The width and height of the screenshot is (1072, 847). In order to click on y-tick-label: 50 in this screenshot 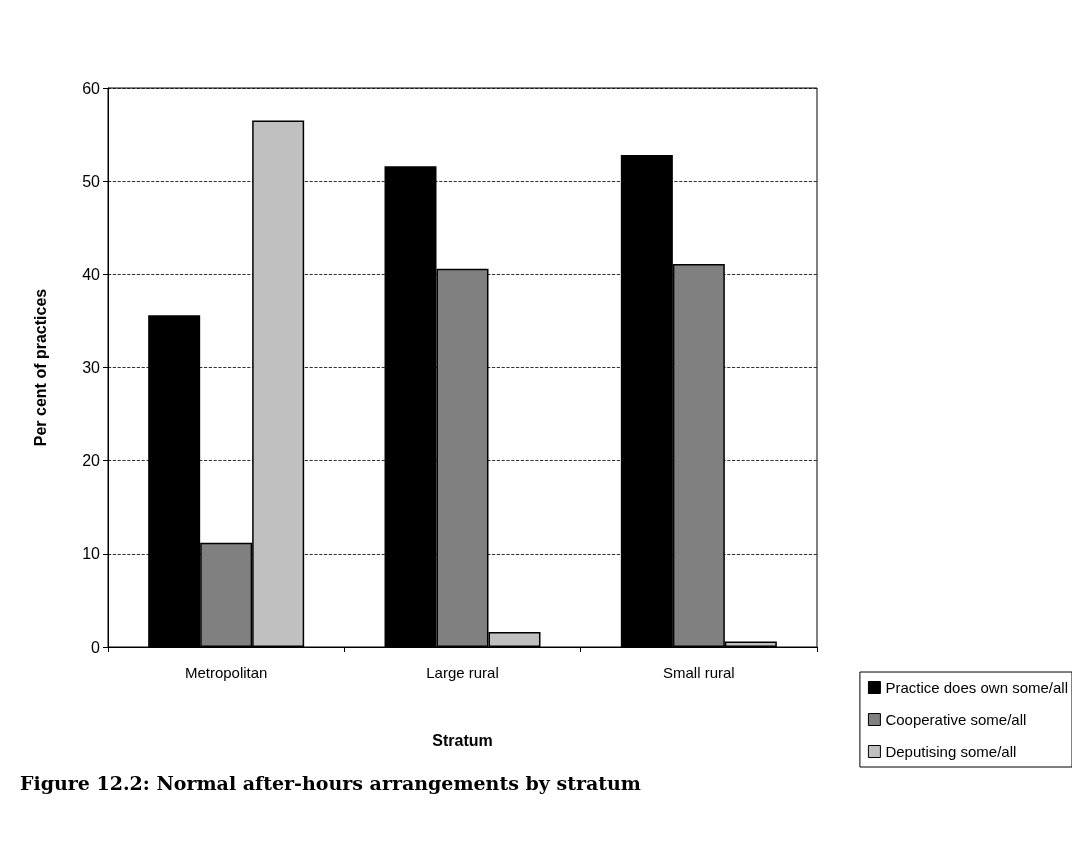, I will do `click(91, 181)`.